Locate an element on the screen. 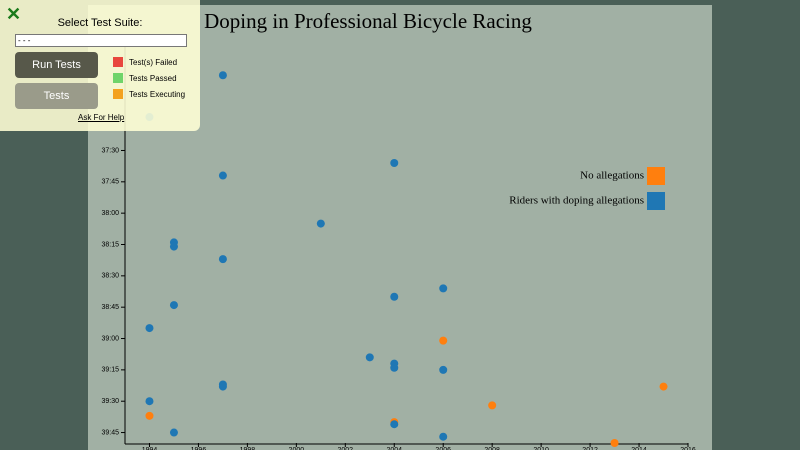  y-tick-label: 37:30 is located at coordinates (110, 150).